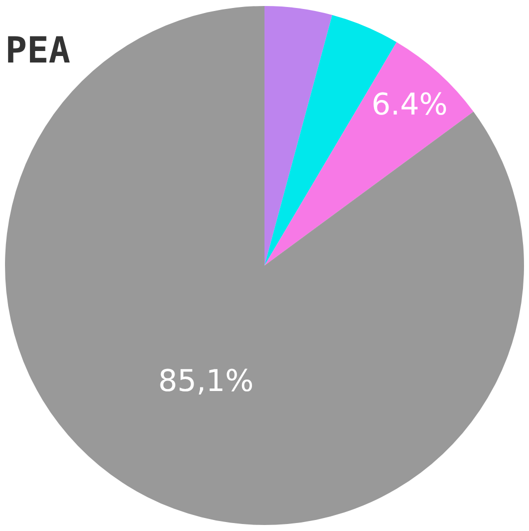 The width and height of the screenshot is (529, 531). I want to click on data-label: 85,1%, so click(206, 381).